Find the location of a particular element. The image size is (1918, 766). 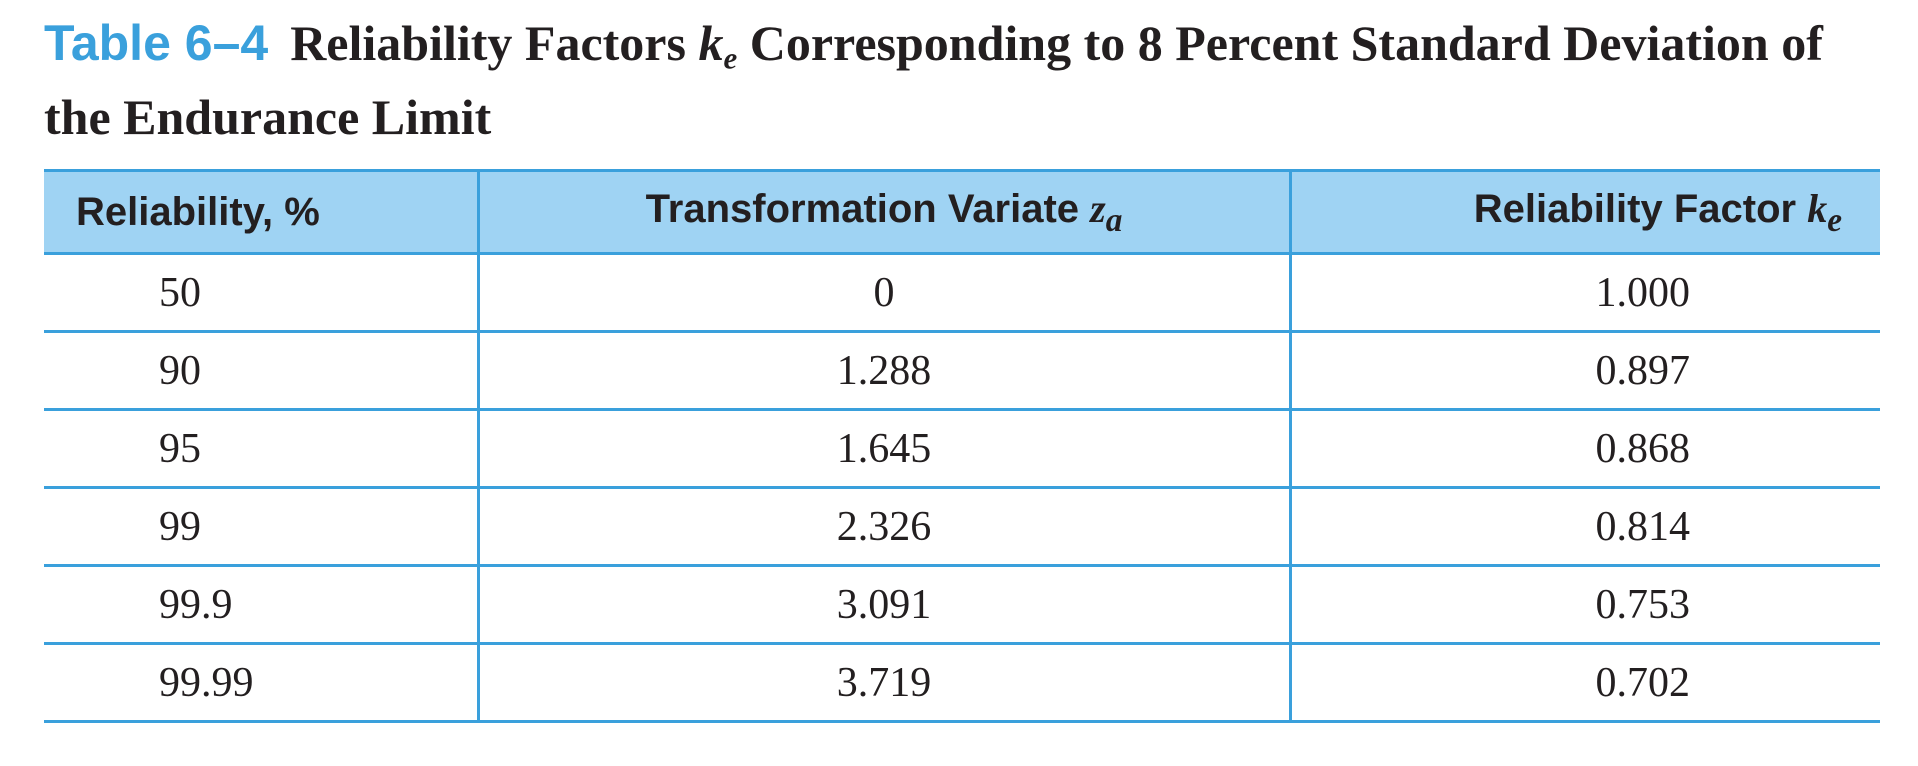

cell-reliability-factor: 0.868 is located at coordinates (1585, 449).